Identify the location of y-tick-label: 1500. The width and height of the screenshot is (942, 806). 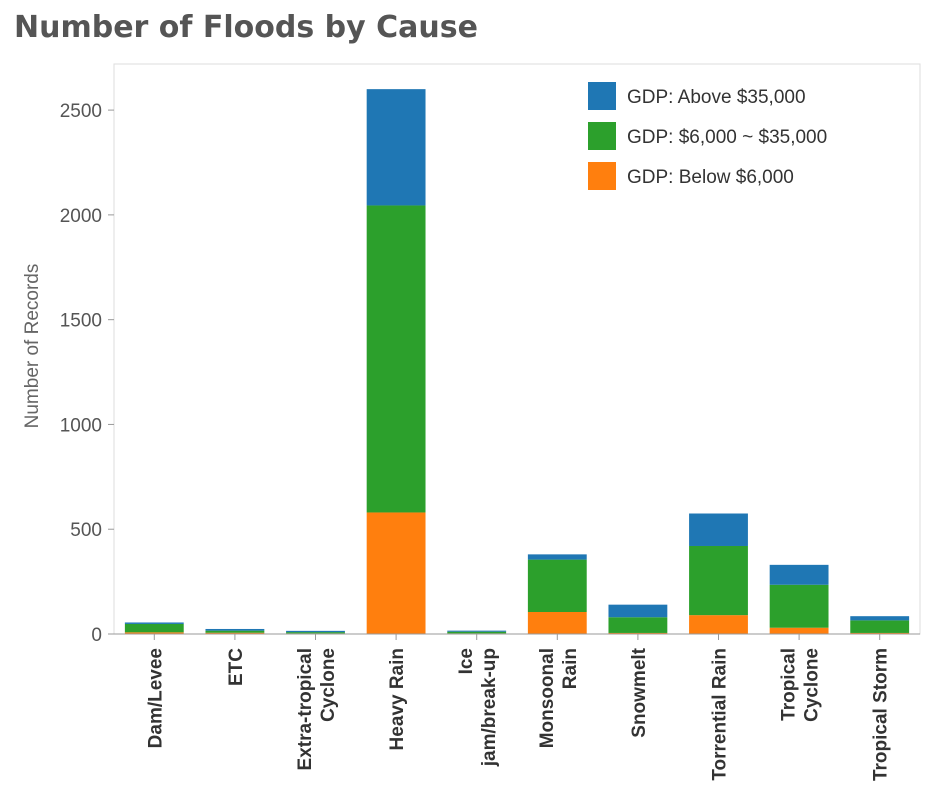
(81, 321).